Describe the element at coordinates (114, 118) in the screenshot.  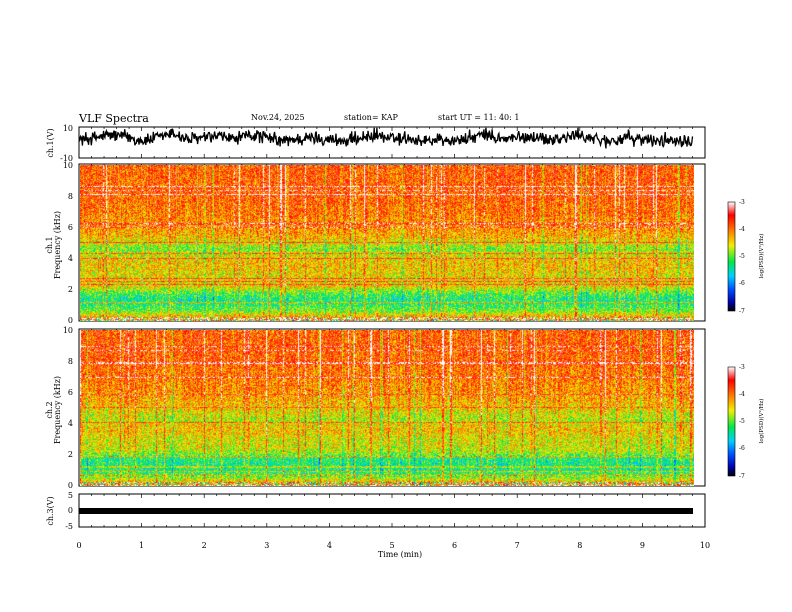
I see `plot-title: VLF Spectra` at that location.